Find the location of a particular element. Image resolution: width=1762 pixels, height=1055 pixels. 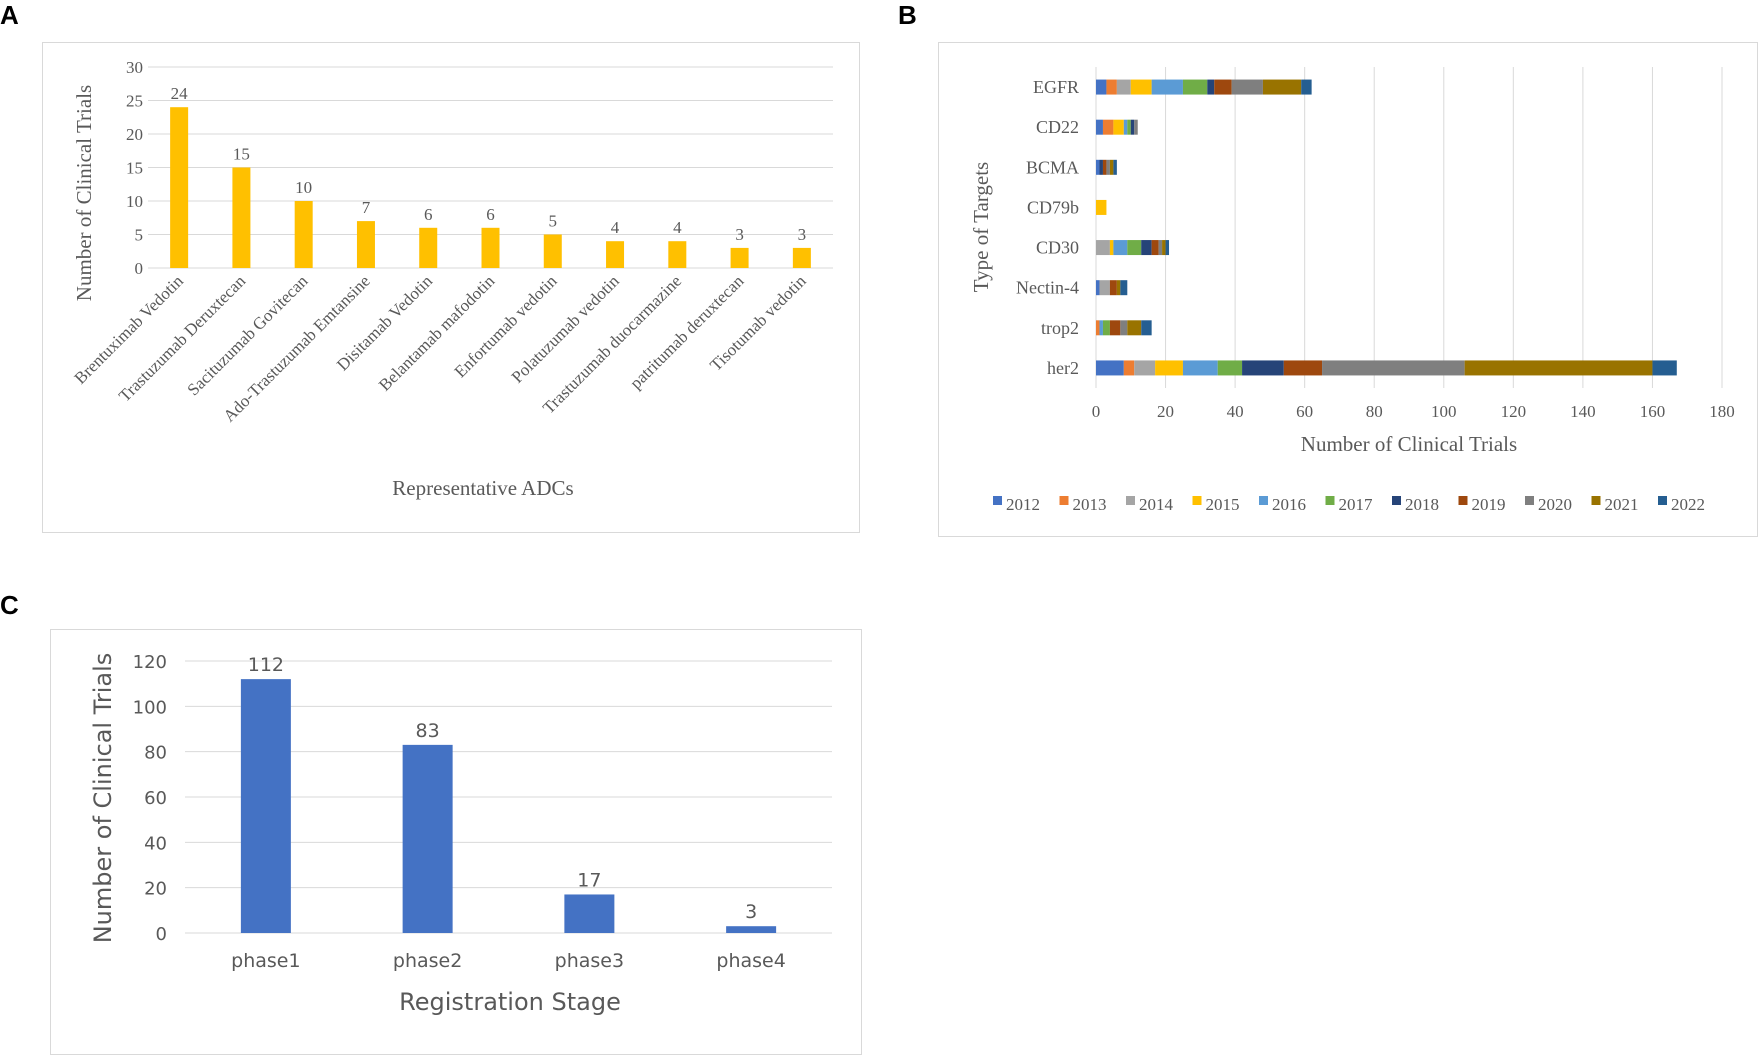

x-tick-label: 40 is located at coordinates (1235, 411).